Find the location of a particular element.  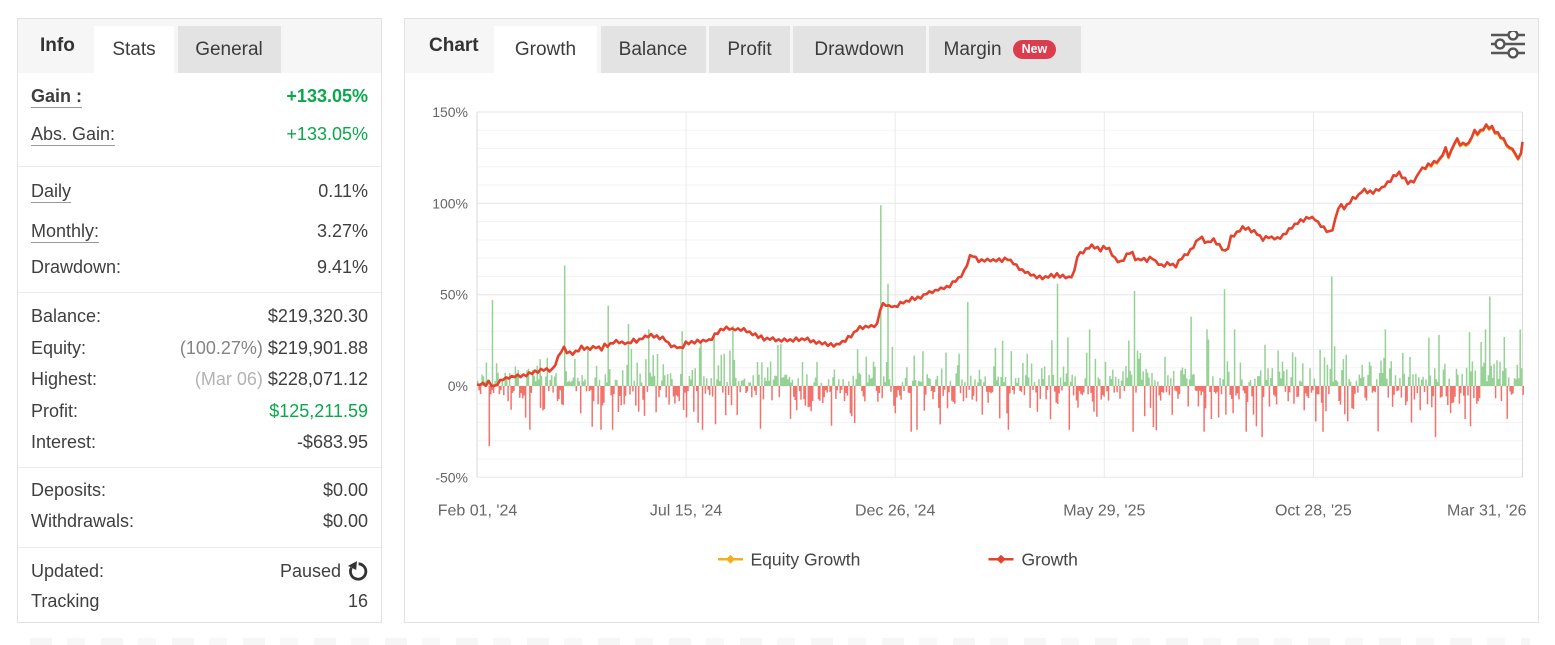

svg-text: 50% is located at coordinates (453, 295).